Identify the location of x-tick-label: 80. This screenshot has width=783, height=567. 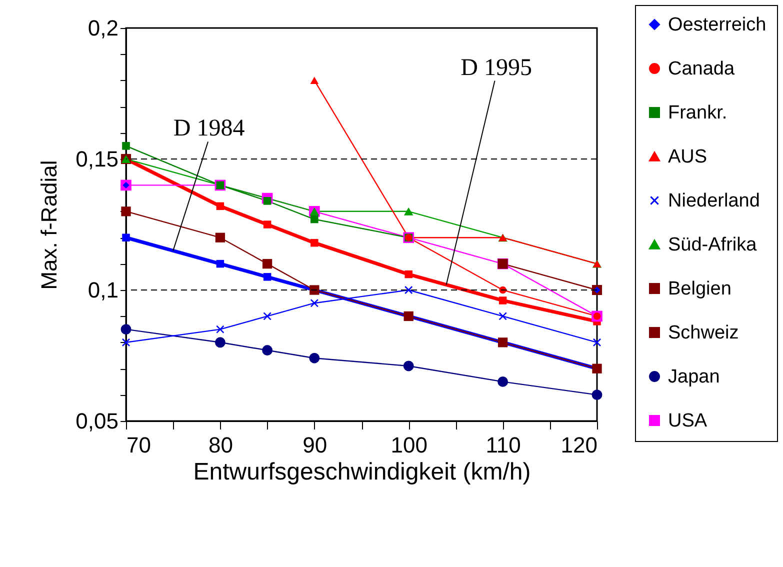
(220, 445).